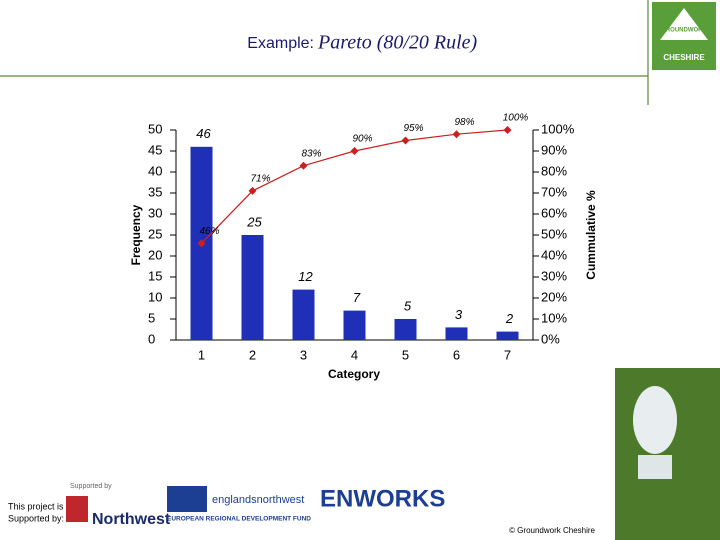 This screenshot has width=720, height=540. Describe the element at coordinates (684, 57) in the screenshot. I see `logo-bottom: CHESHIRE` at that location.